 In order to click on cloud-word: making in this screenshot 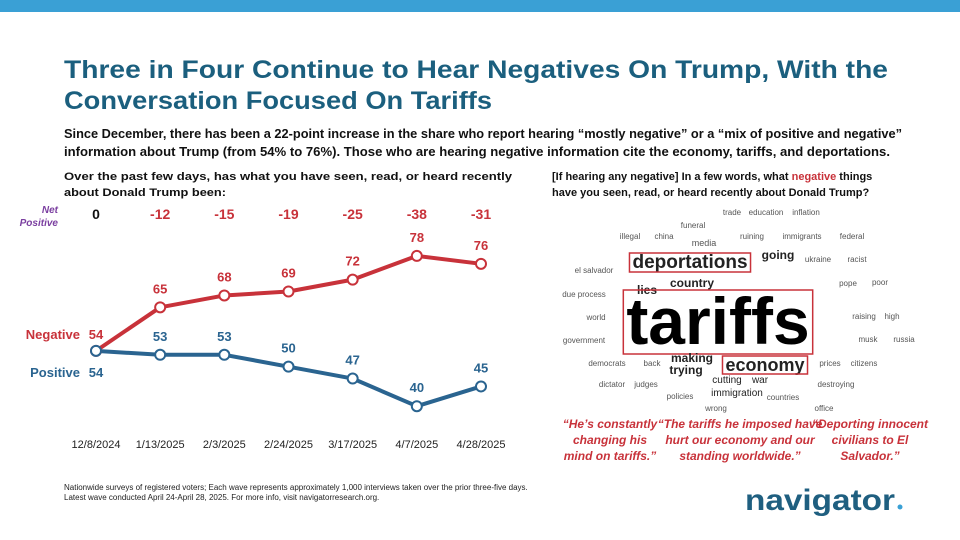, I will do `click(692, 358)`.